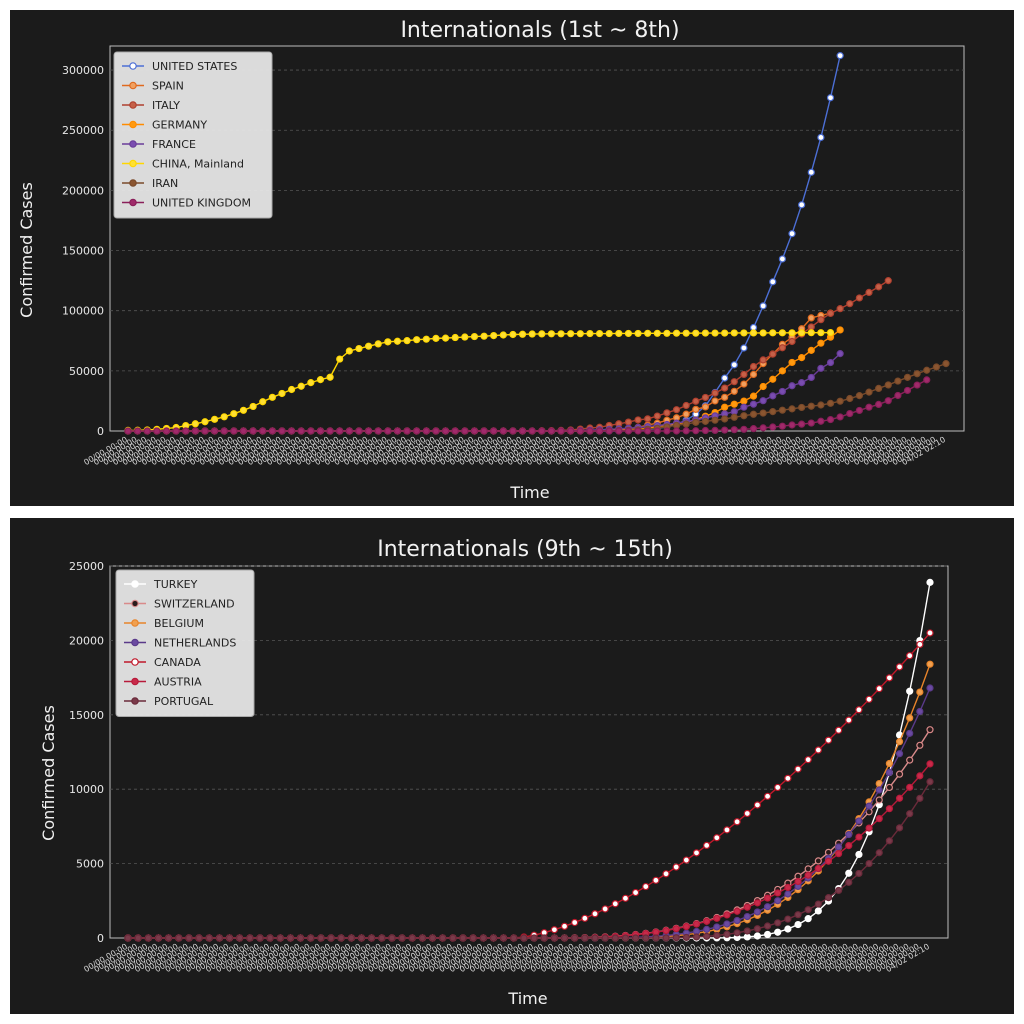 Image resolution: width=1024 pixels, height=1024 pixels. What do you see at coordinates (83, 311) in the screenshot?
I see `y-tick-label: 100000` at bounding box center [83, 311].